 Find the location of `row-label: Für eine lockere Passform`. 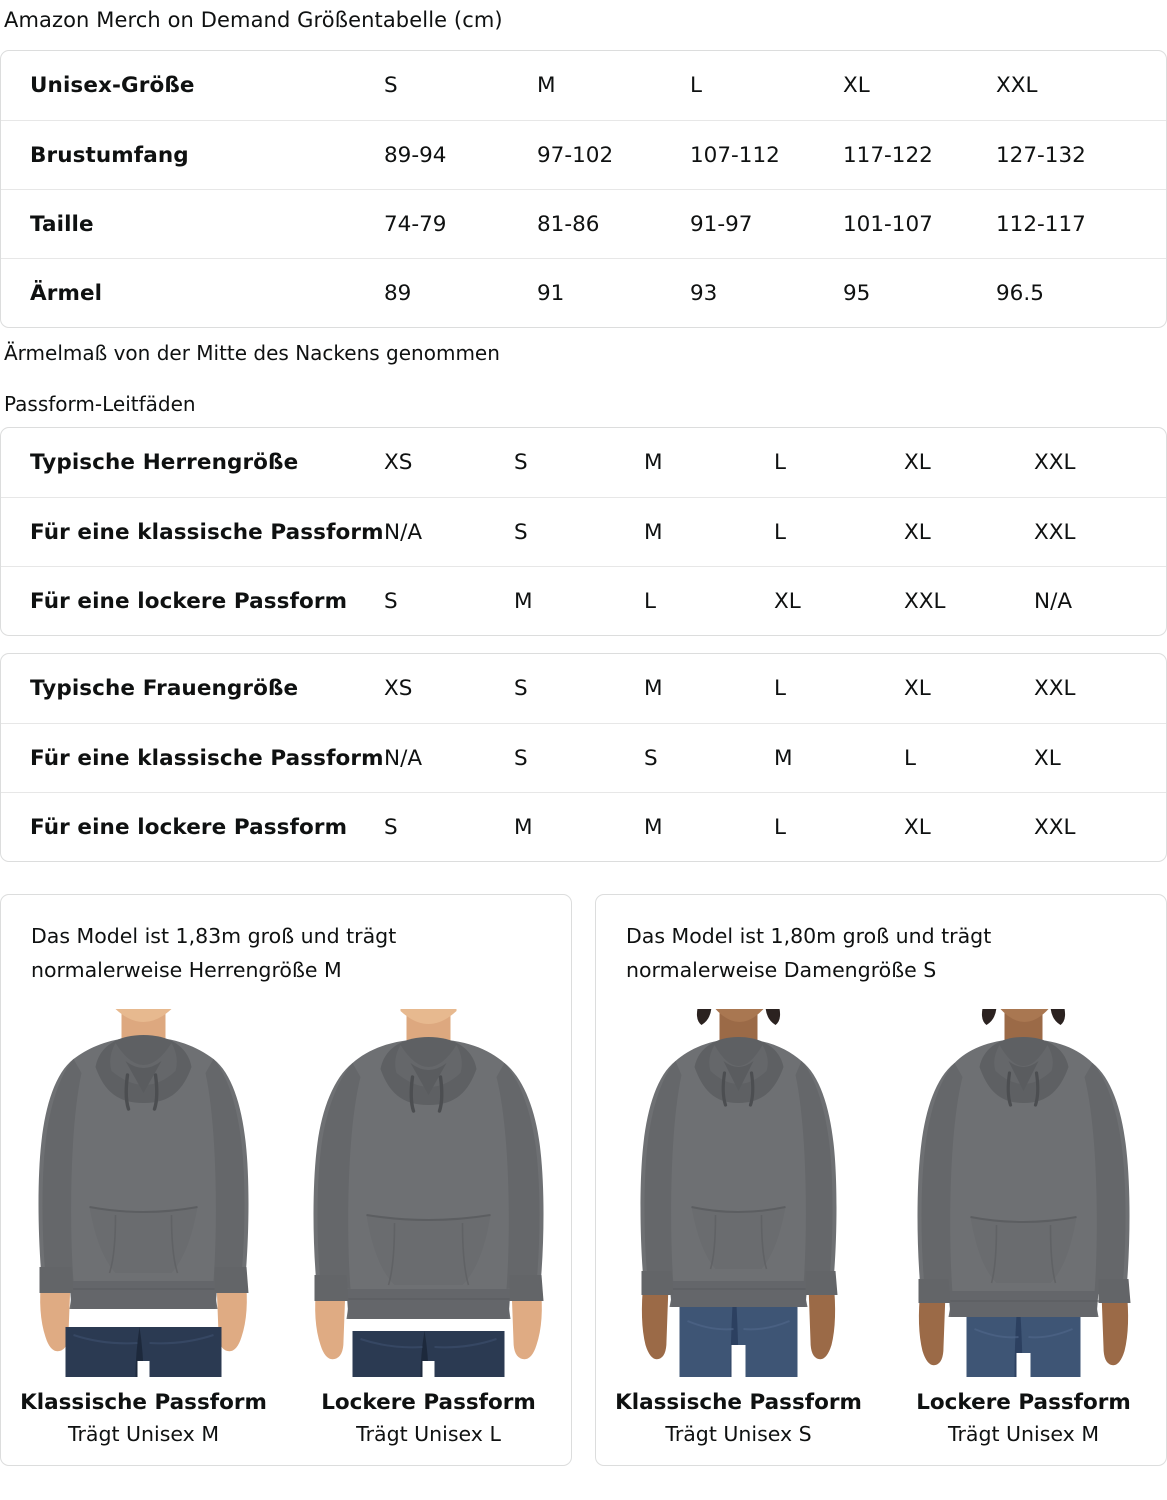

row-label: Für eine lockere Passform is located at coordinates (189, 827).